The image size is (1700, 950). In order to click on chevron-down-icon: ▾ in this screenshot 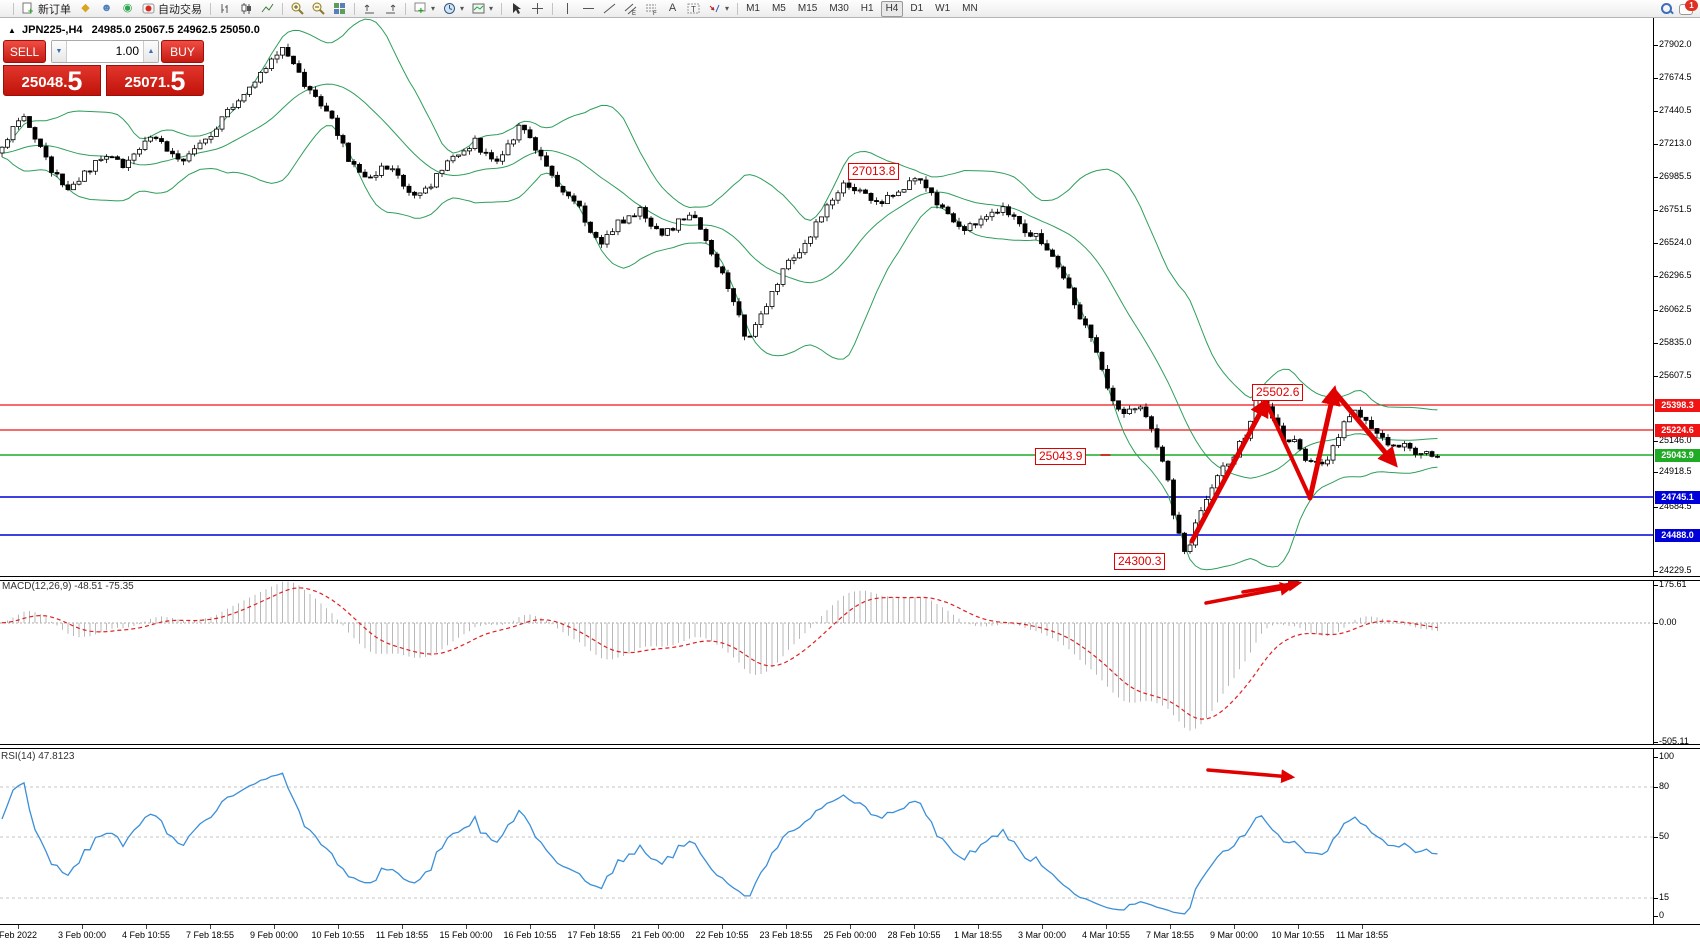, I will do `click(433, 8)`.